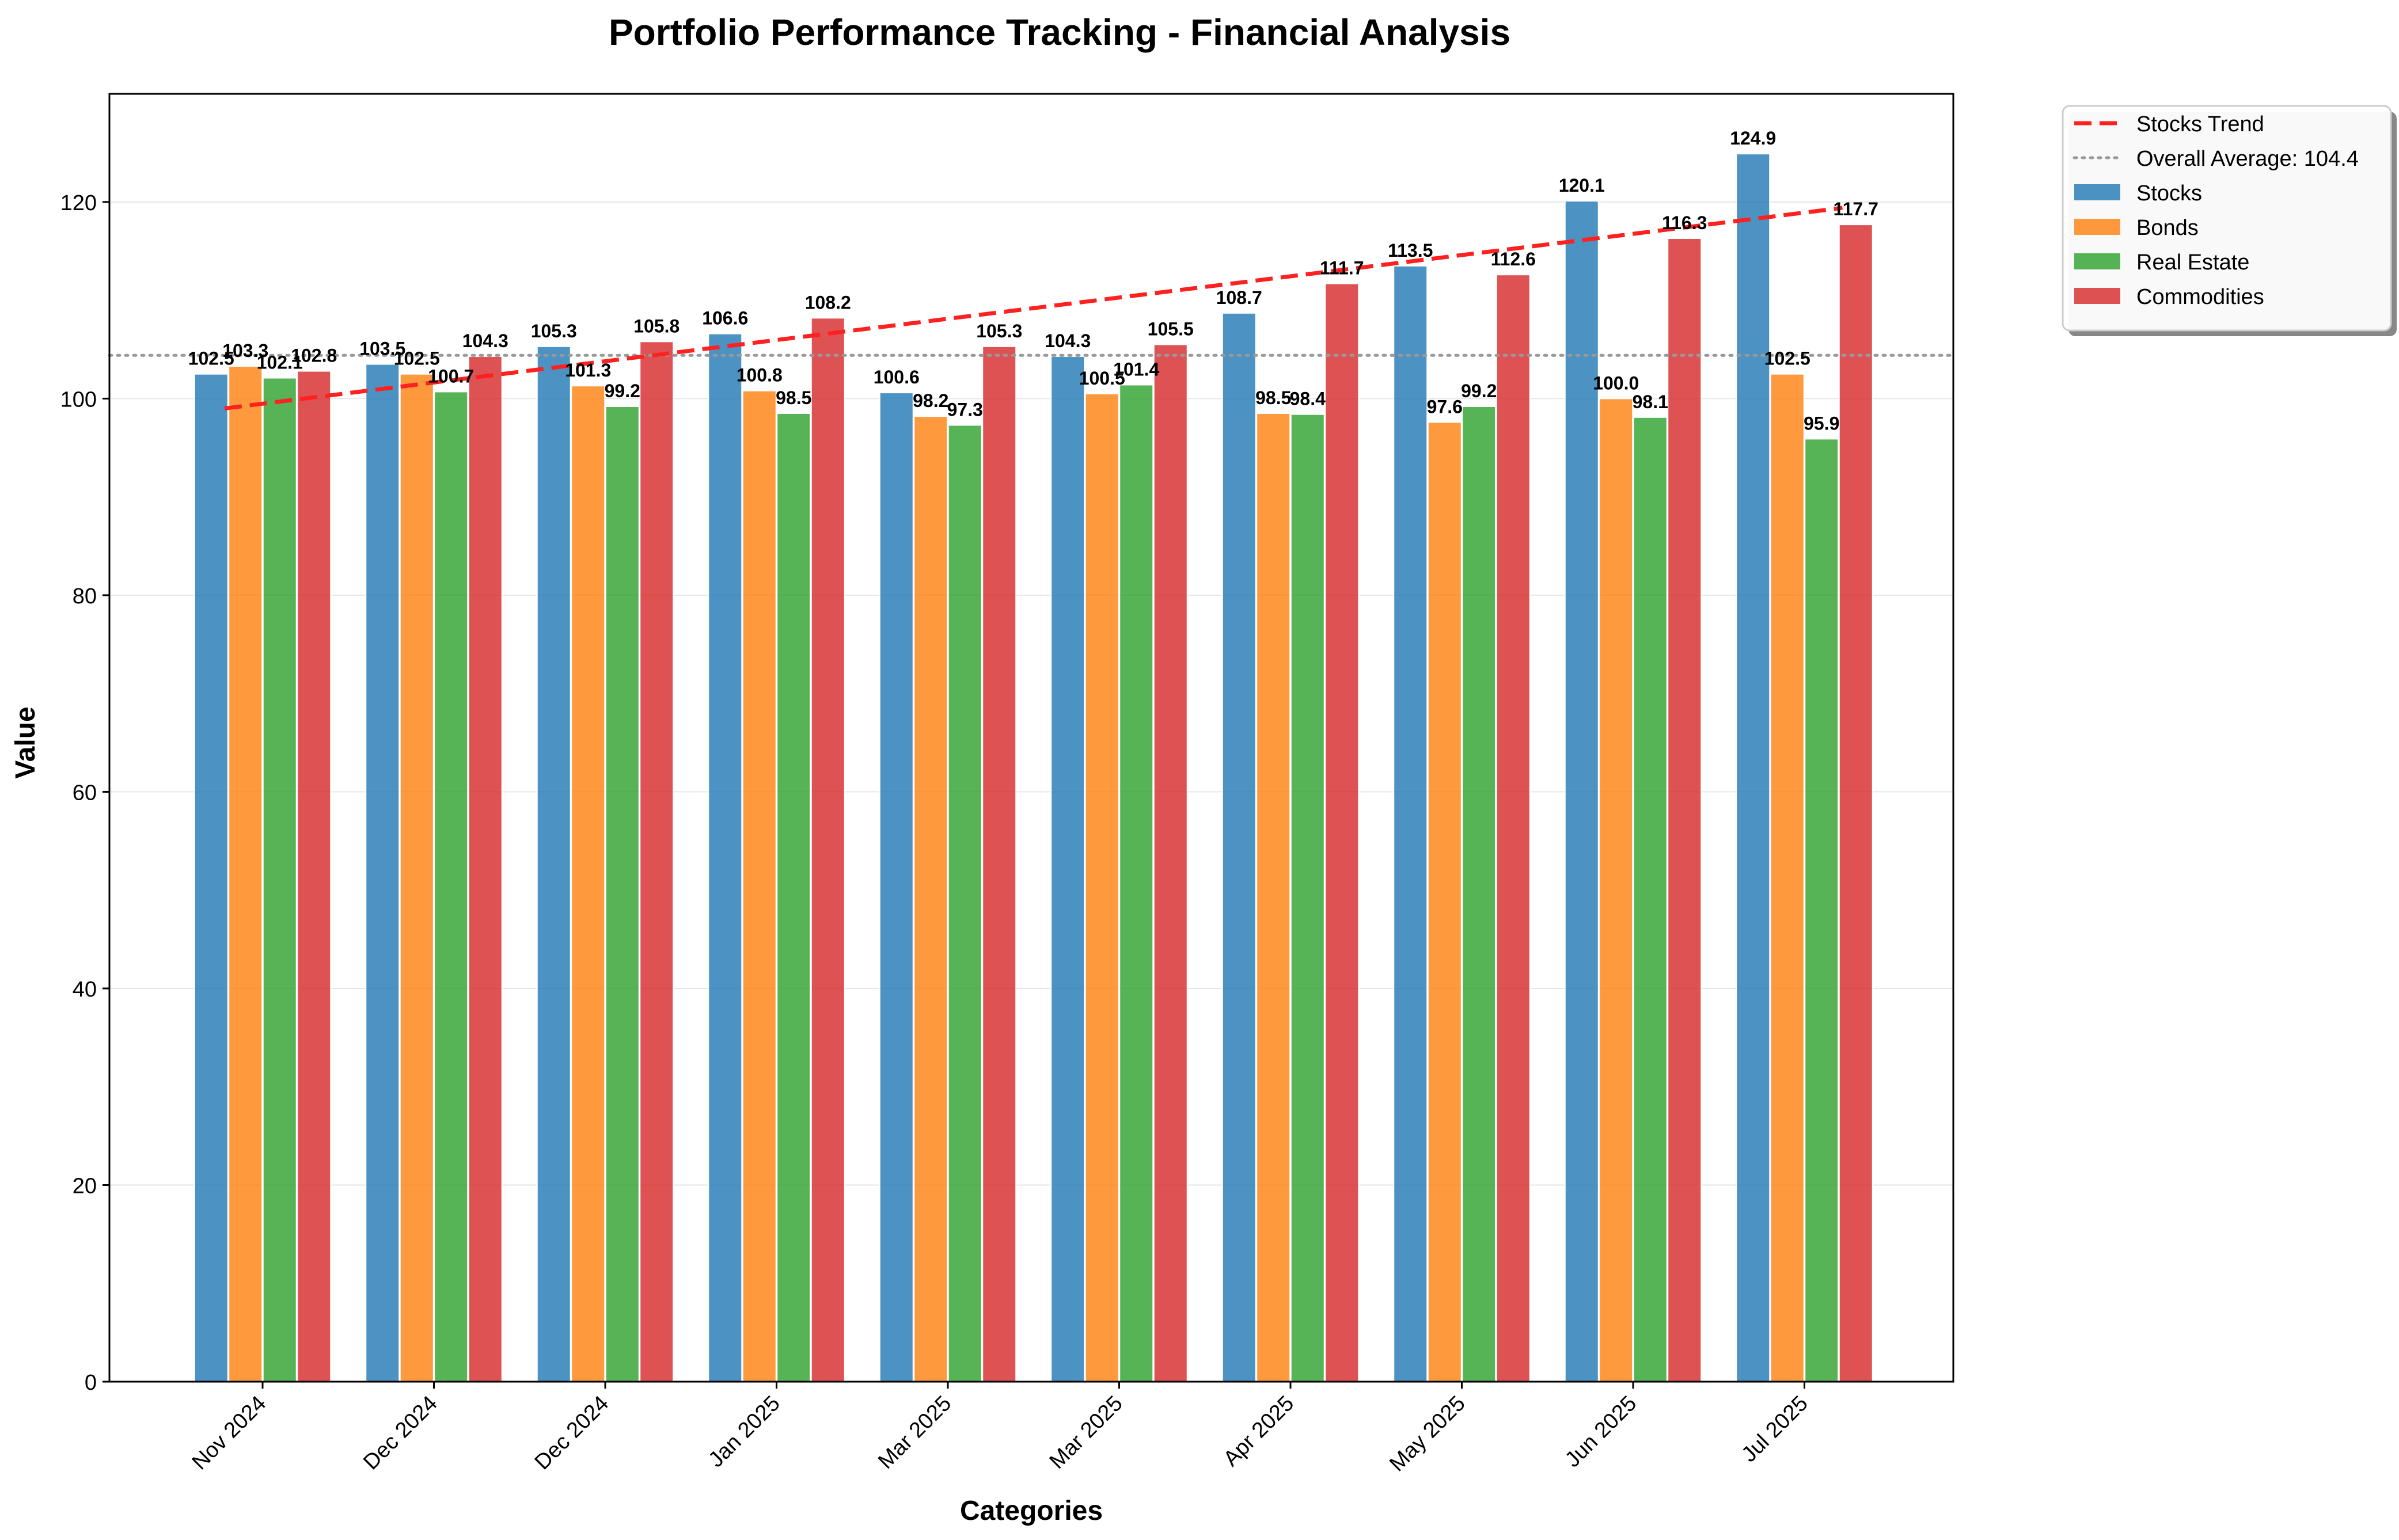  What do you see at coordinates (1856, 209) in the screenshot?
I see `bar-value-label: 117.7` at bounding box center [1856, 209].